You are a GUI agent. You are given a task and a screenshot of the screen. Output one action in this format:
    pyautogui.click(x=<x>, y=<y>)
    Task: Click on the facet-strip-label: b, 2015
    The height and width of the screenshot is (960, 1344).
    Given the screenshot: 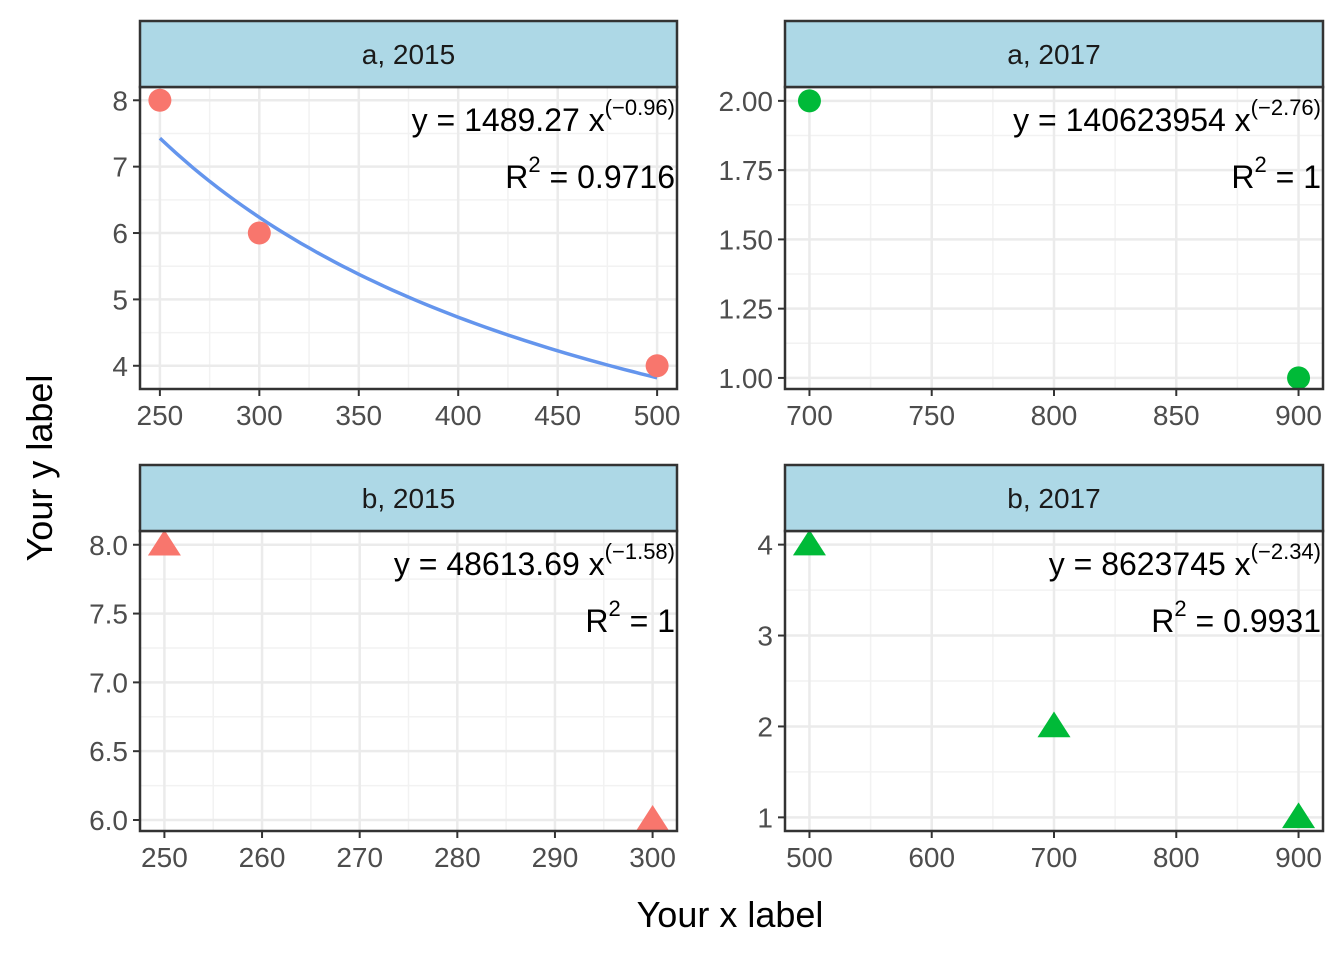 What is the action you would take?
    pyautogui.click(x=408, y=498)
    